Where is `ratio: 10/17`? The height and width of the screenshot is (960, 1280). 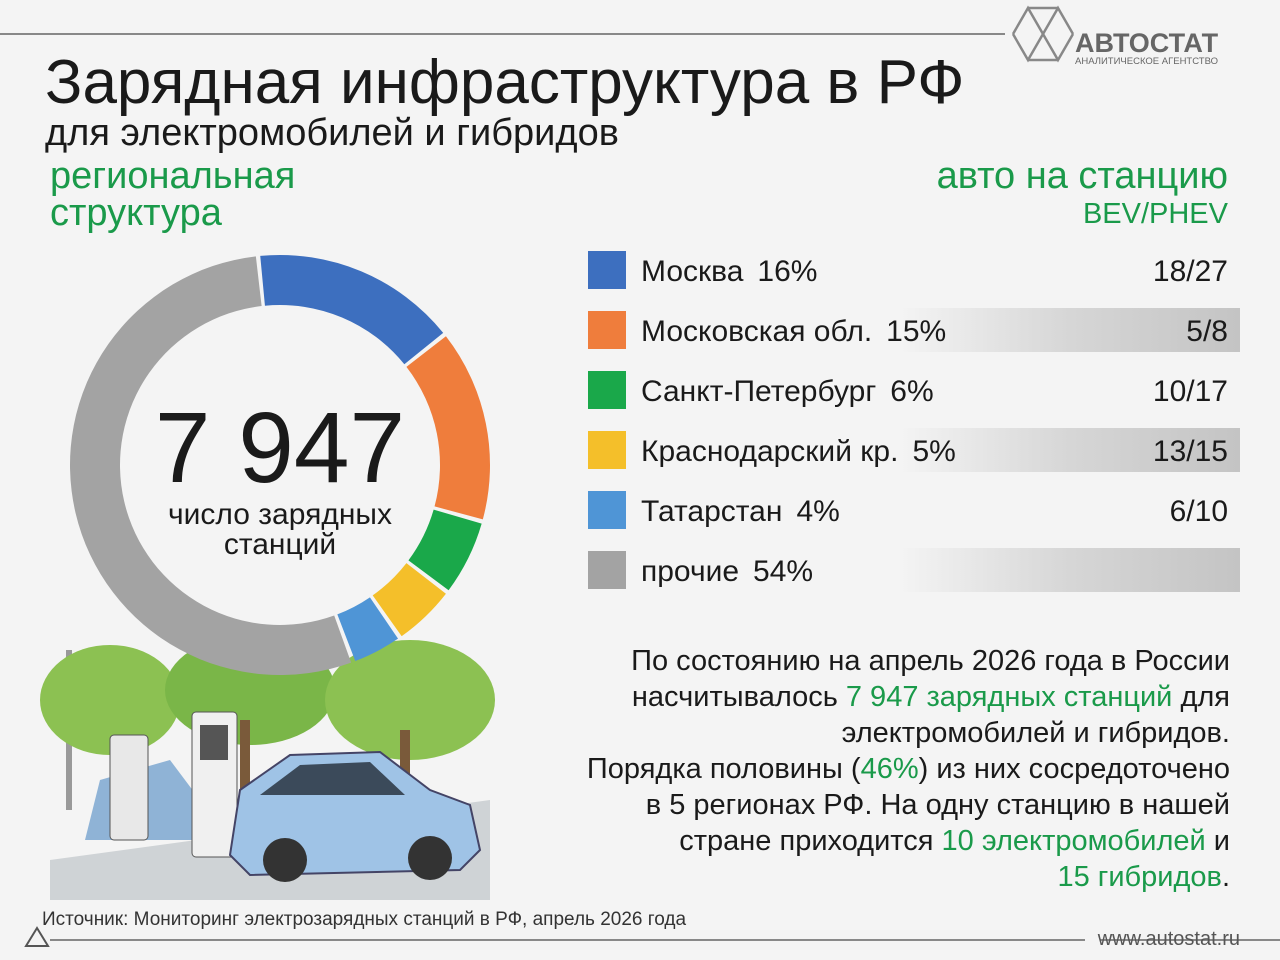 ratio: 10/17 is located at coordinates (1190, 391).